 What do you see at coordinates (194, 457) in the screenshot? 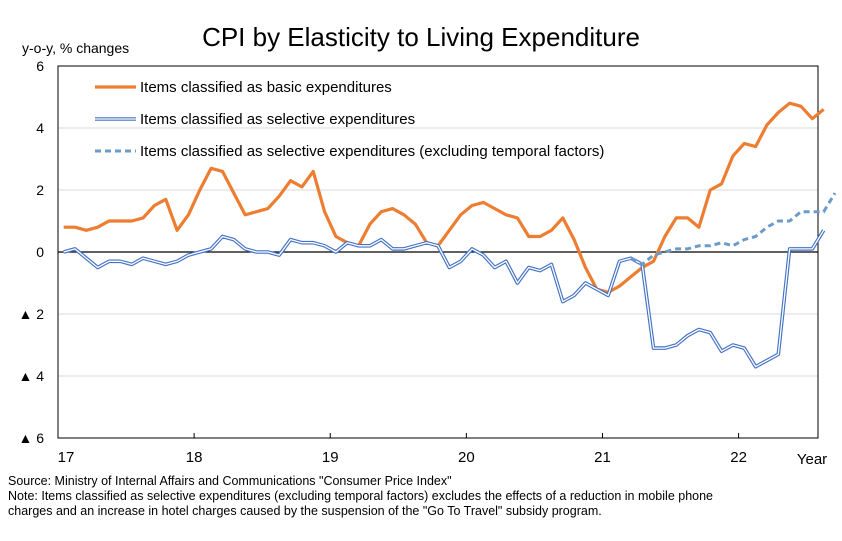
I see `x-tick-label: 18` at bounding box center [194, 457].